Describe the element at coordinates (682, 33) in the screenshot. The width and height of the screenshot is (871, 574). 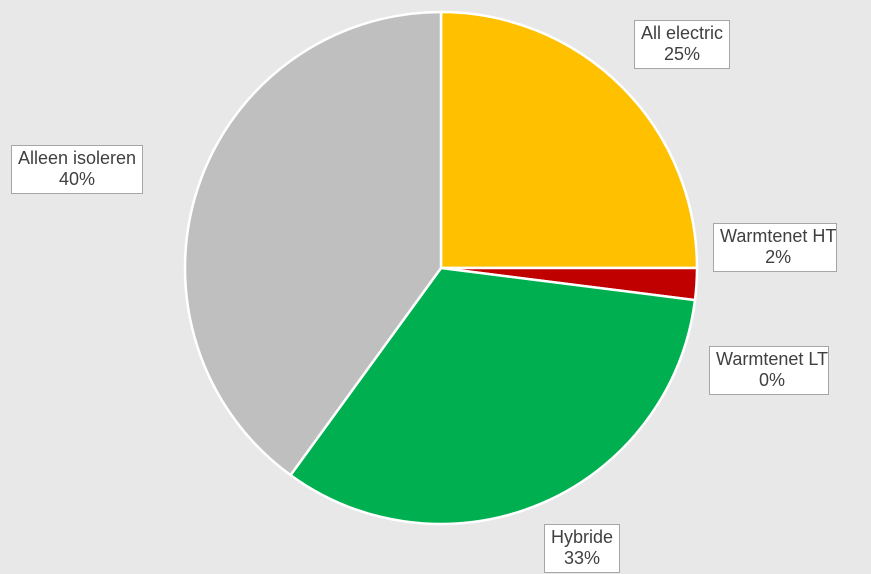
I see `slice-label-text: All electric` at that location.